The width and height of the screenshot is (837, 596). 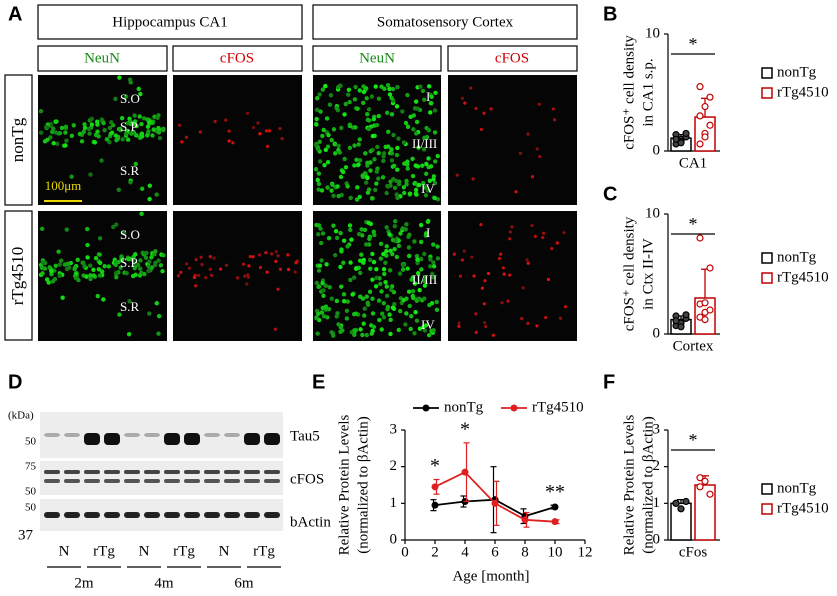 What do you see at coordinates (31, 492) in the screenshot?
I see `marker-label: 50` at bounding box center [31, 492].